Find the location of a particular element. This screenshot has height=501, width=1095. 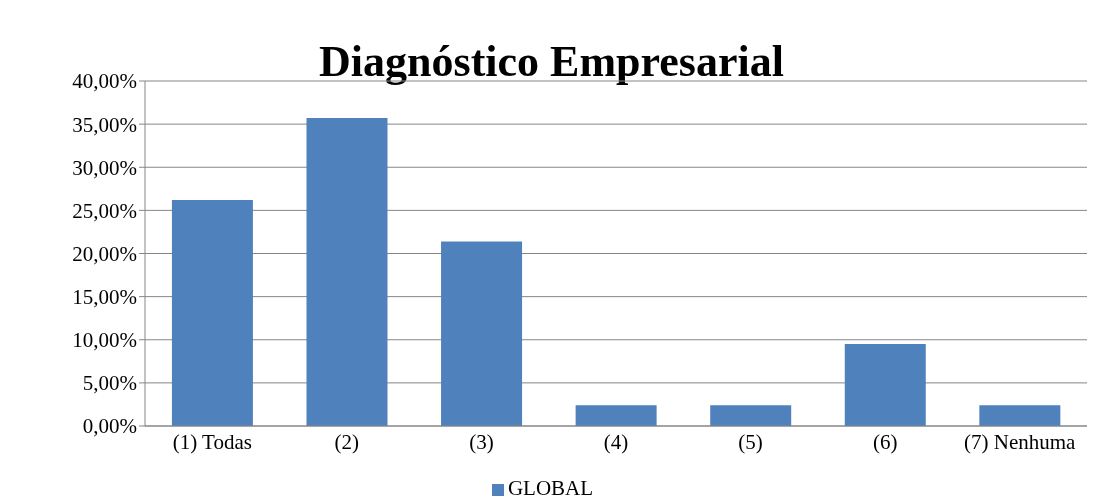

y-tick-label: 35,00% is located at coordinates (104, 124).